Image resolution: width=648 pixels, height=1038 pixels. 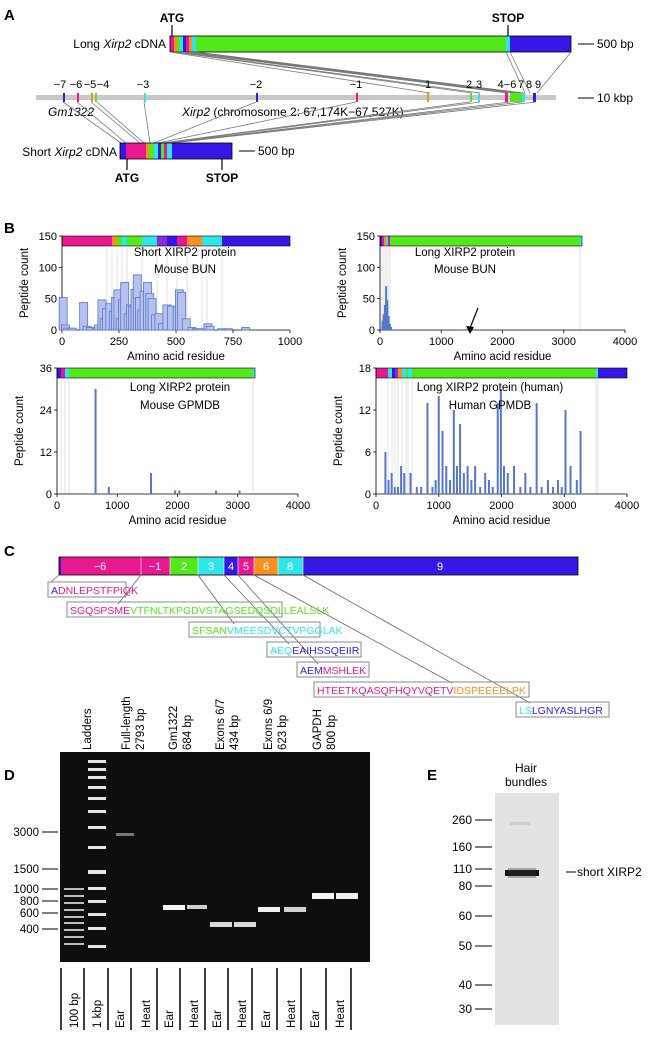 What do you see at coordinates (60, 85) in the screenshot?
I see `exon-number: −7` at bounding box center [60, 85].